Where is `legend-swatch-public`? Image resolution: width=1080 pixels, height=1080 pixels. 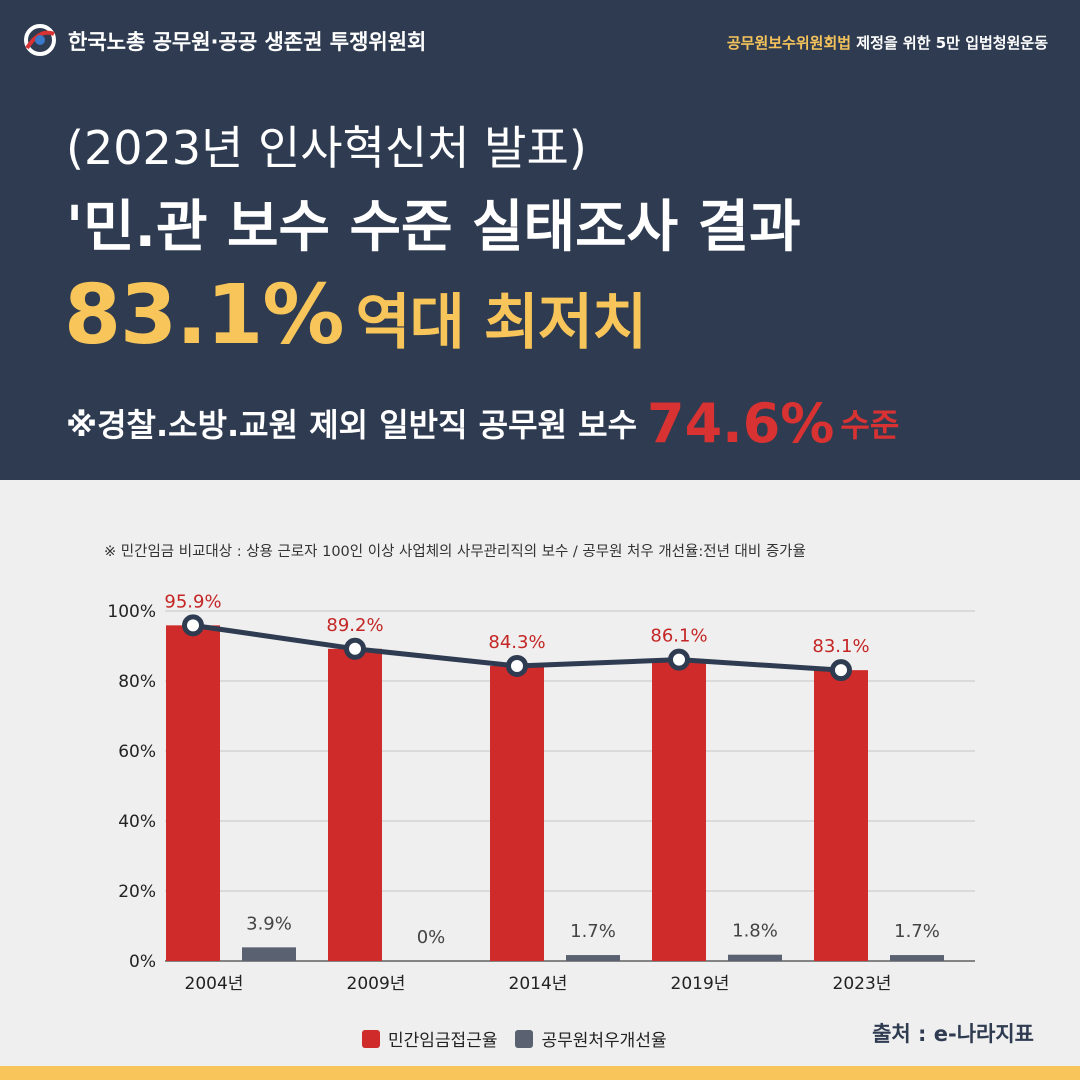
legend-swatch-public is located at coordinates (524, 1038).